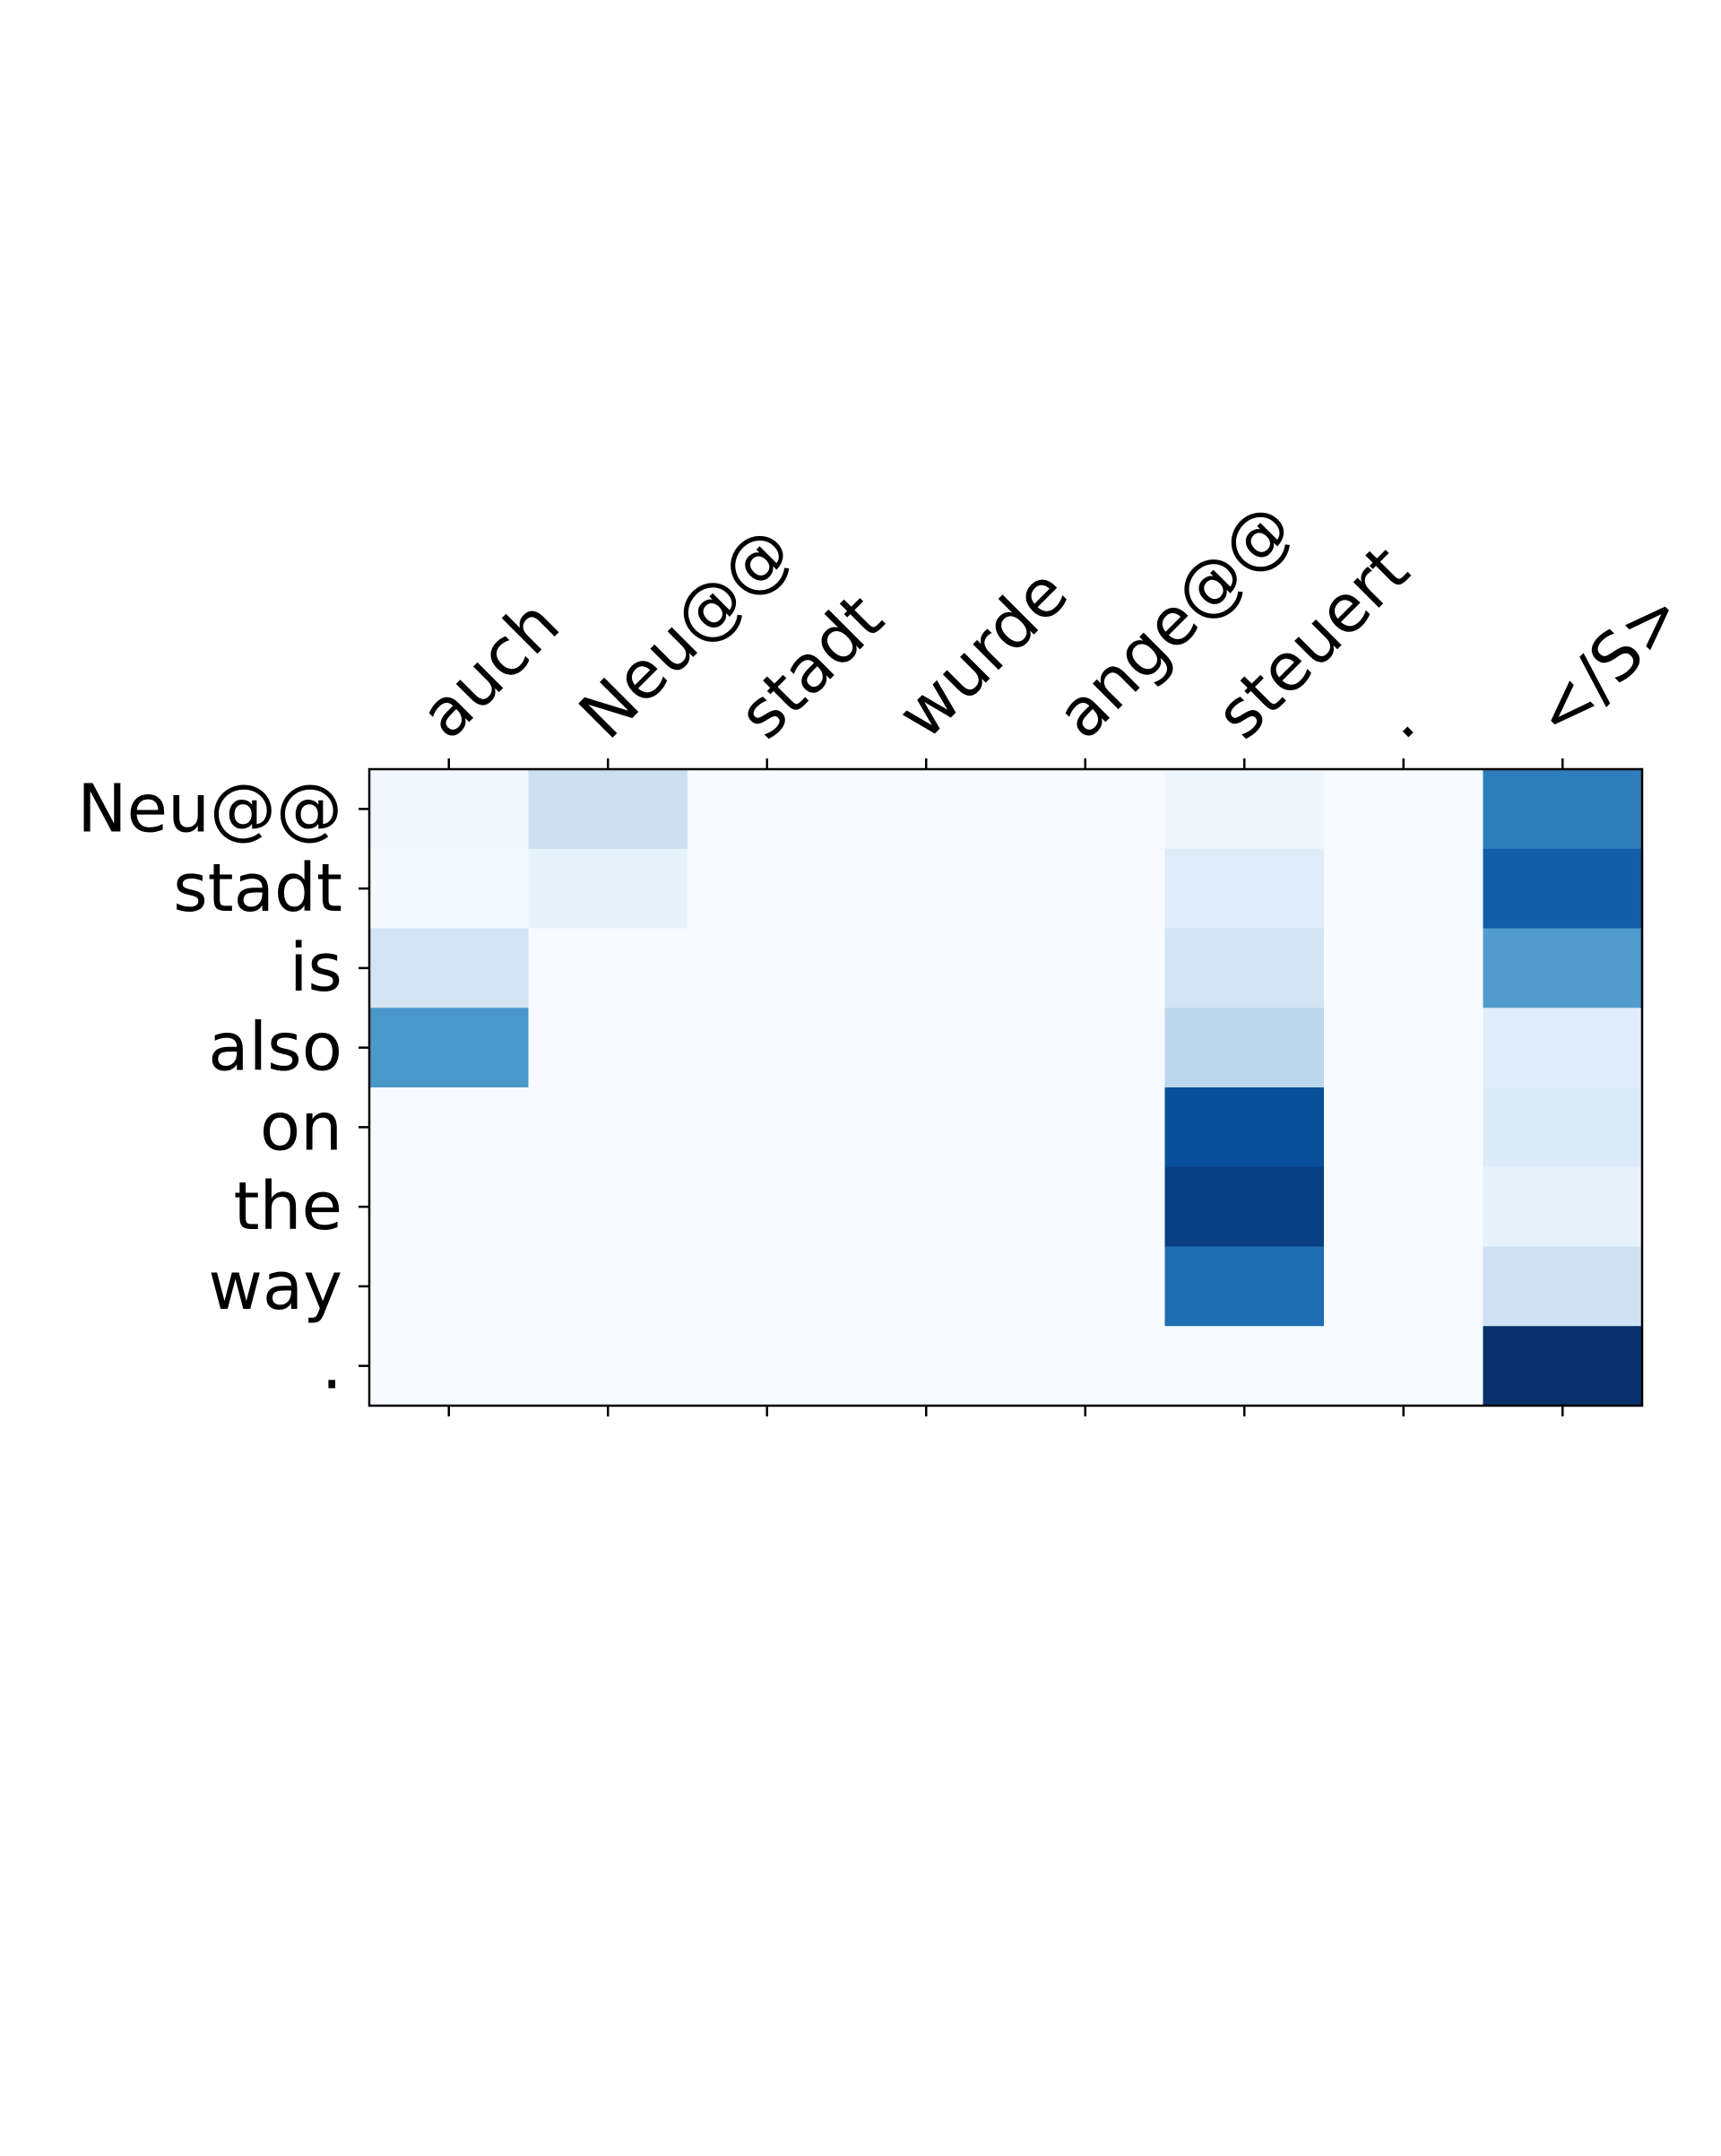  What do you see at coordinates (926, 969) in the screenshot?
I see `heatmap-cell-r2-c3` at bounding box center [926, 969].